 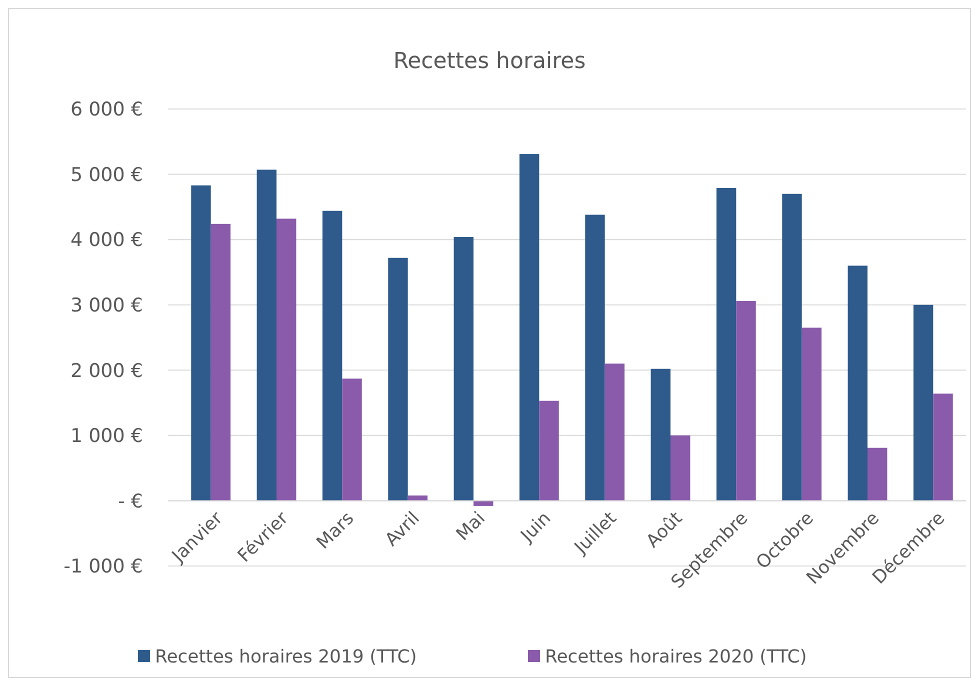 I want to click on y-tick-label: 3 000 €, so click(x=106, y=305).